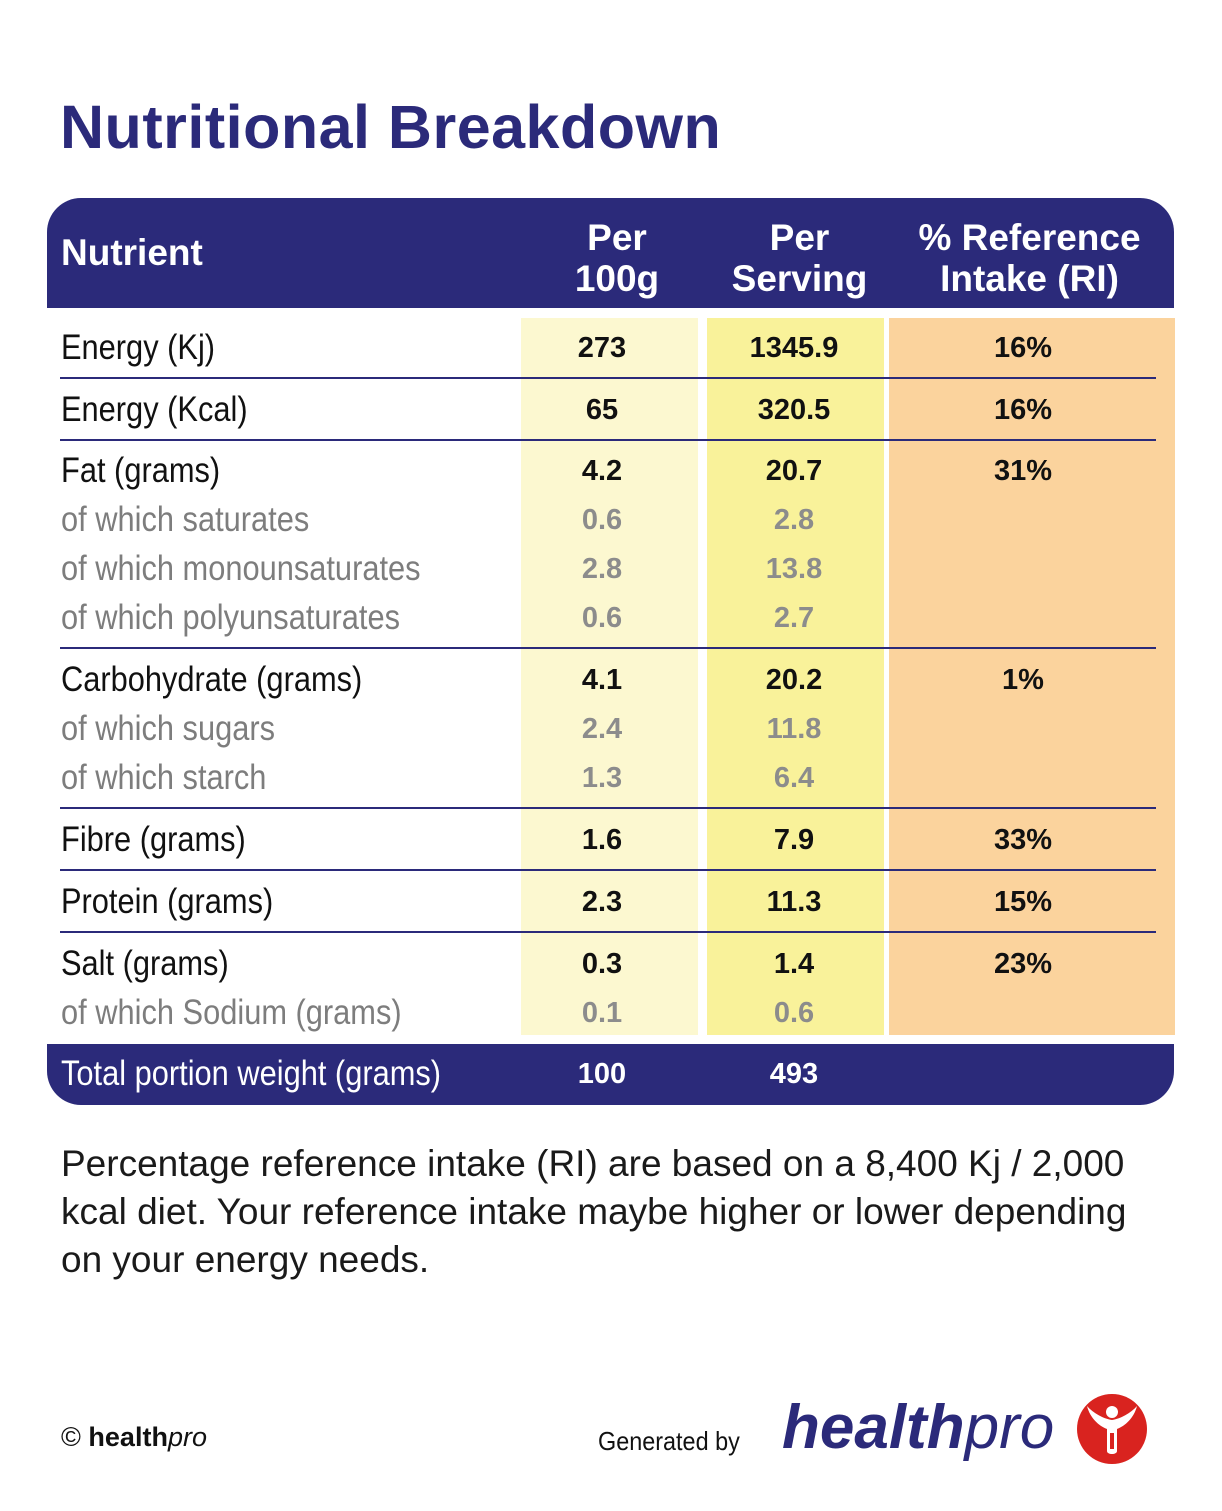  I want to click on per-100g-value: 2.4, so click(602, 729).